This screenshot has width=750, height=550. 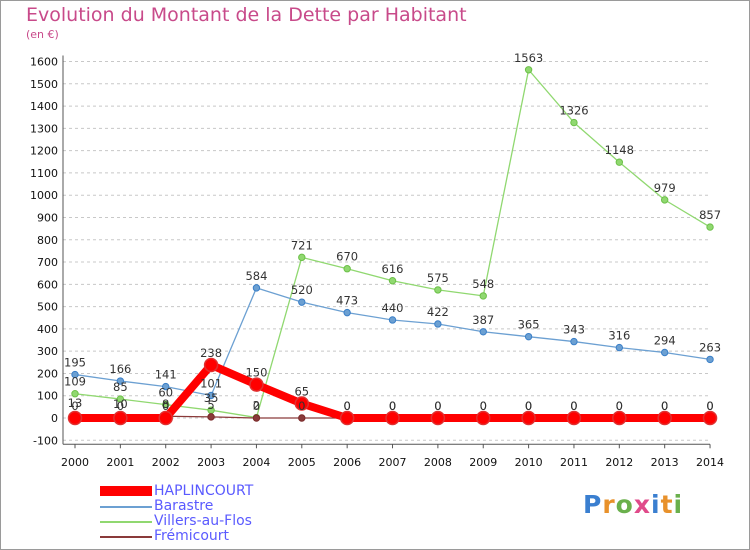 I want to click on logo-letter: t, so click(x=667, y=504).